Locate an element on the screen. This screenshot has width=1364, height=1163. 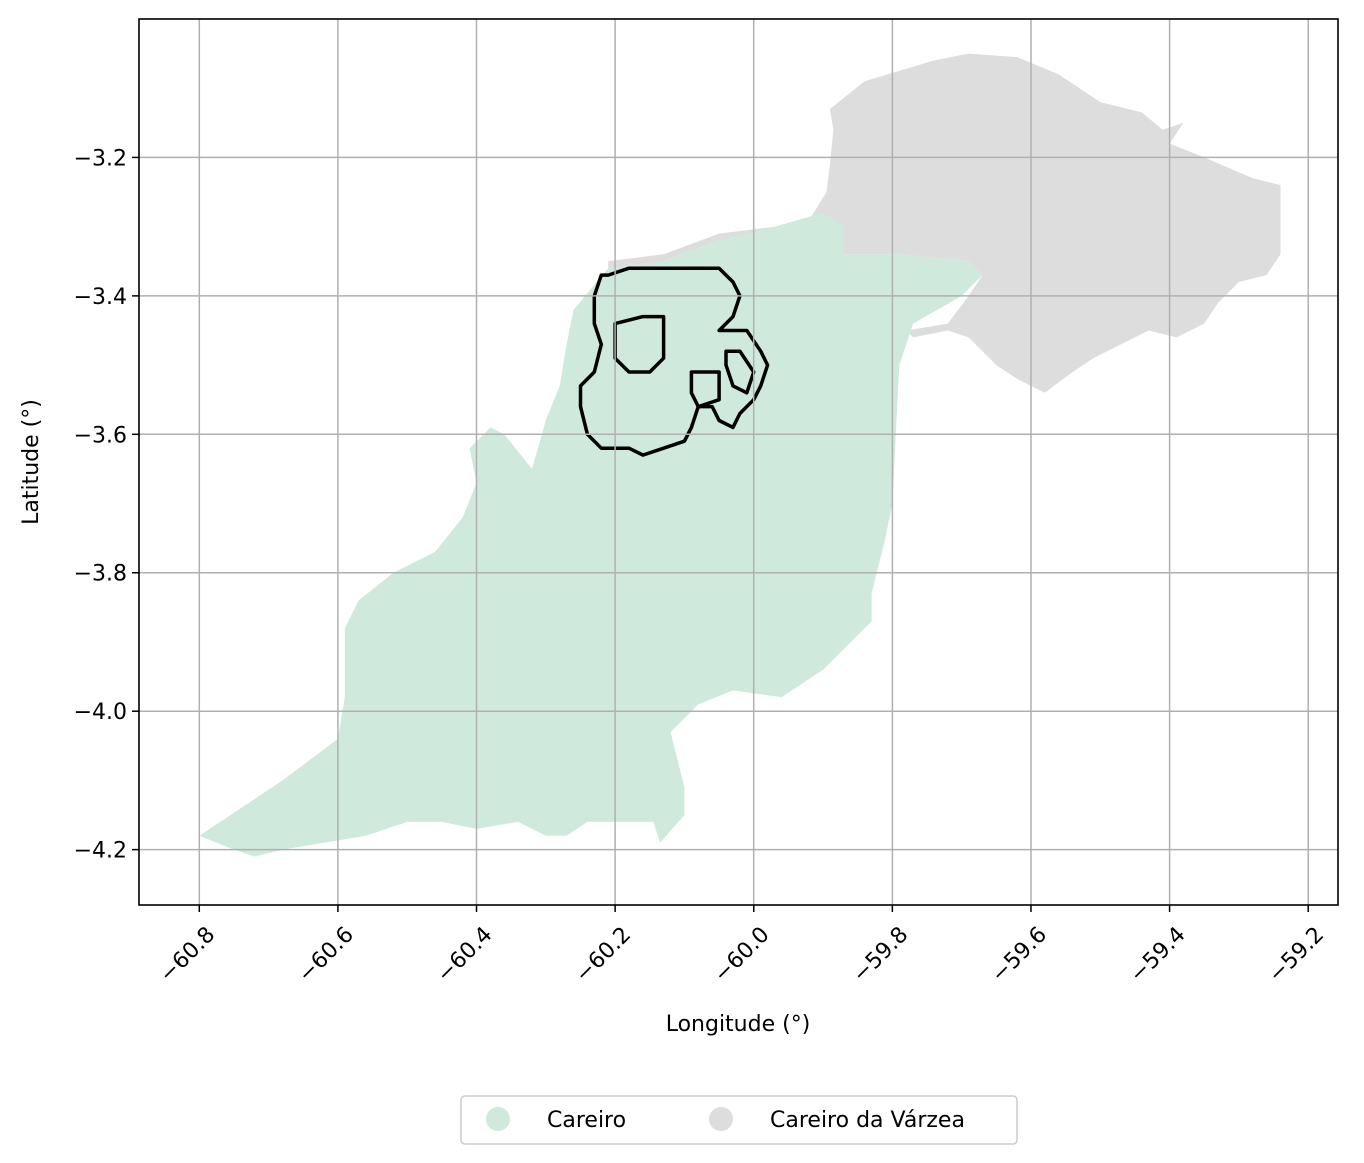
x-tick-label-1: −60.6 is located at coordinates (326, 954).